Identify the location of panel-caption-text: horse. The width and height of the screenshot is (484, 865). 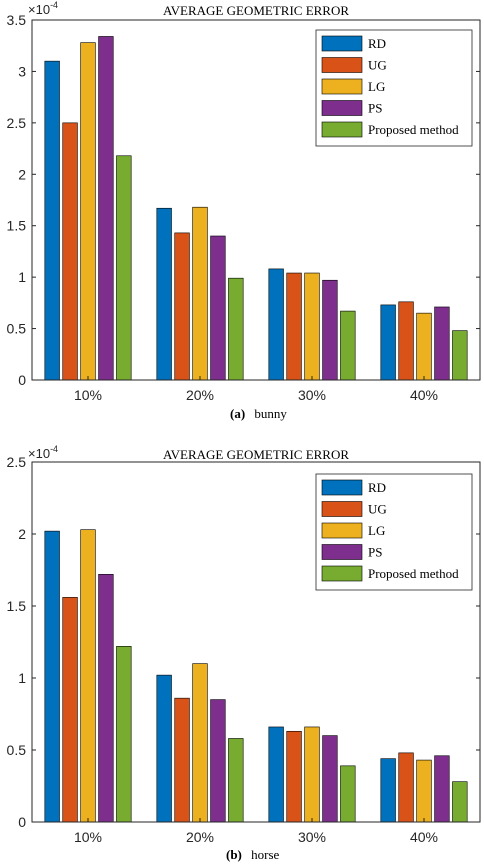
(265, 854).